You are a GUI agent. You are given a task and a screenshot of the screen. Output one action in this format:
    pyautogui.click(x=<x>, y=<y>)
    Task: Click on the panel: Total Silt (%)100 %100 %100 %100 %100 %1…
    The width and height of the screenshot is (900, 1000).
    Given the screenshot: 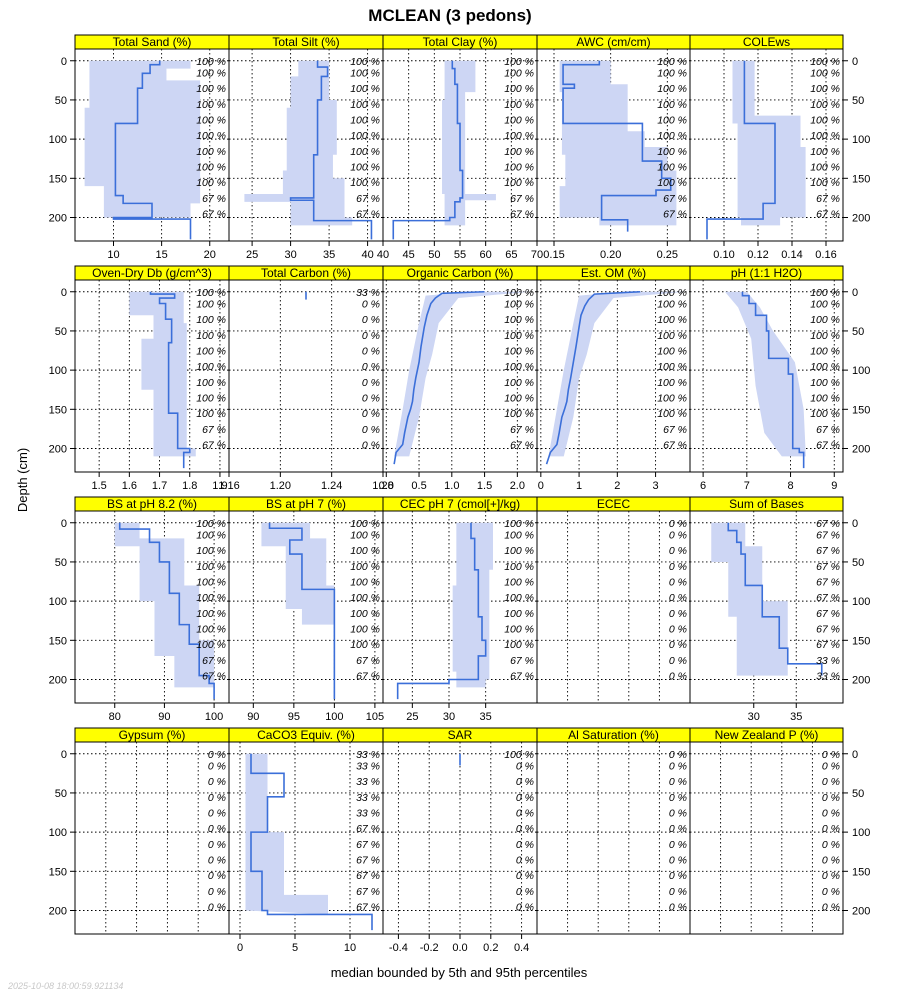 What is the action you would take?
    pyautogui.click(x=306, y=147)
    